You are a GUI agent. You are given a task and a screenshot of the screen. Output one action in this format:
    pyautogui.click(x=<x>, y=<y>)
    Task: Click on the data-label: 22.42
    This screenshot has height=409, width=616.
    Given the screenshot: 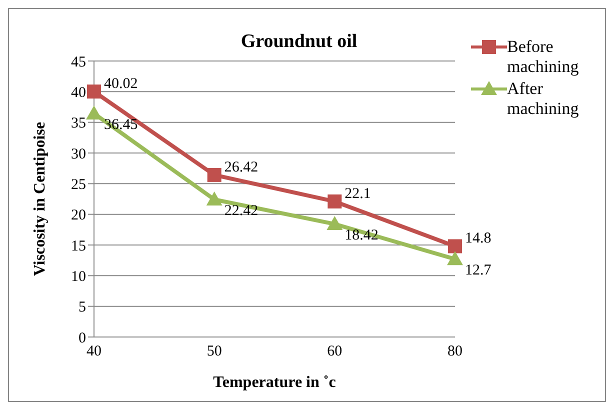 What is the action you would take?
    pyautogui.click(x=241, y=210)
    